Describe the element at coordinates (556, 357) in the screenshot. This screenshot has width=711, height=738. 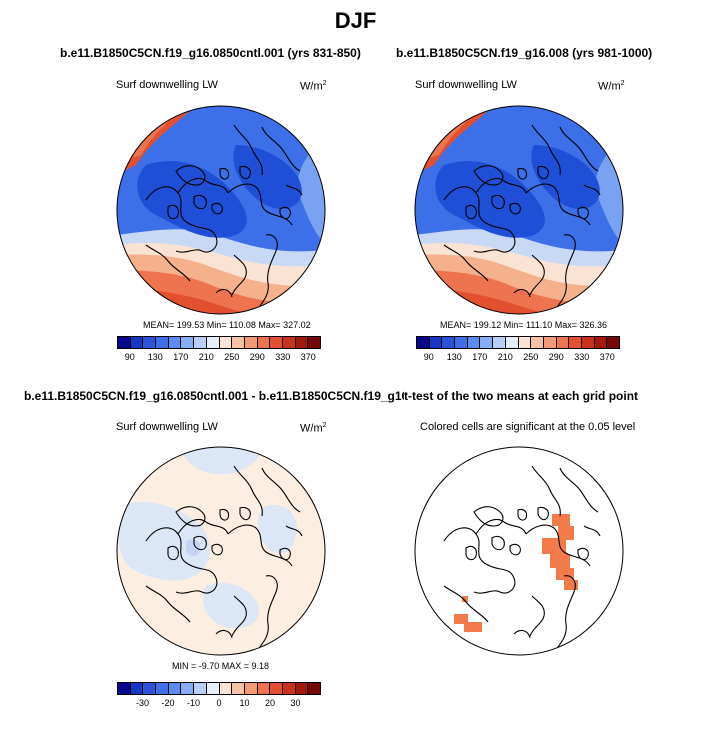
I see `colorbar-tick-label: 290` at that location.